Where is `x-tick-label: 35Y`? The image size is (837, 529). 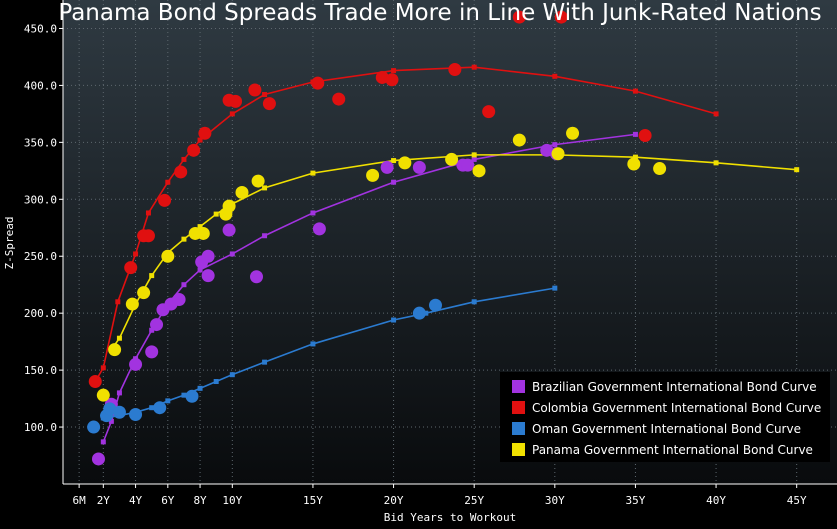
x-tick-label: 35Y is located at coordinates (636, 500).